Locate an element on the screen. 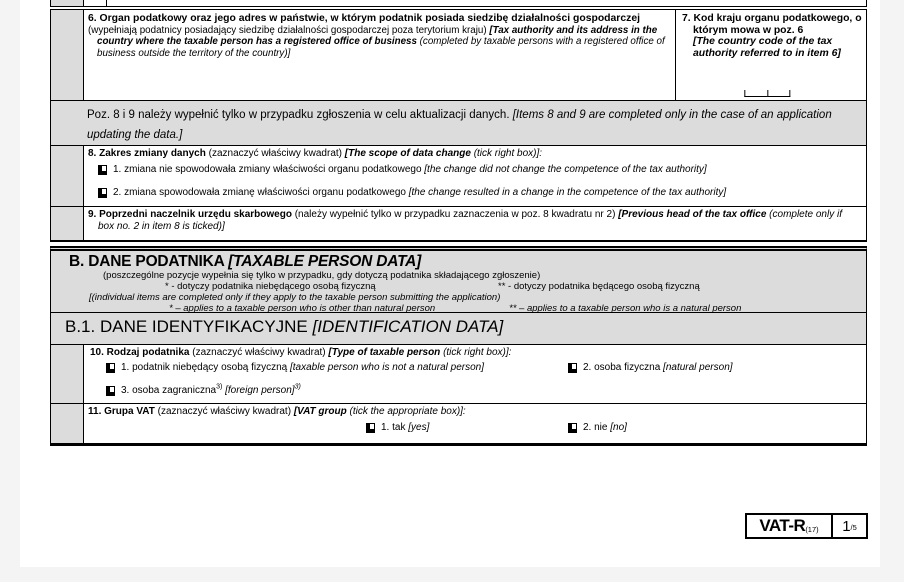 Image resolution: width=904 pixels, height=582 pixels. checkbox-10-3-label-en: [foreign person] is located at coordinates (260, 390).